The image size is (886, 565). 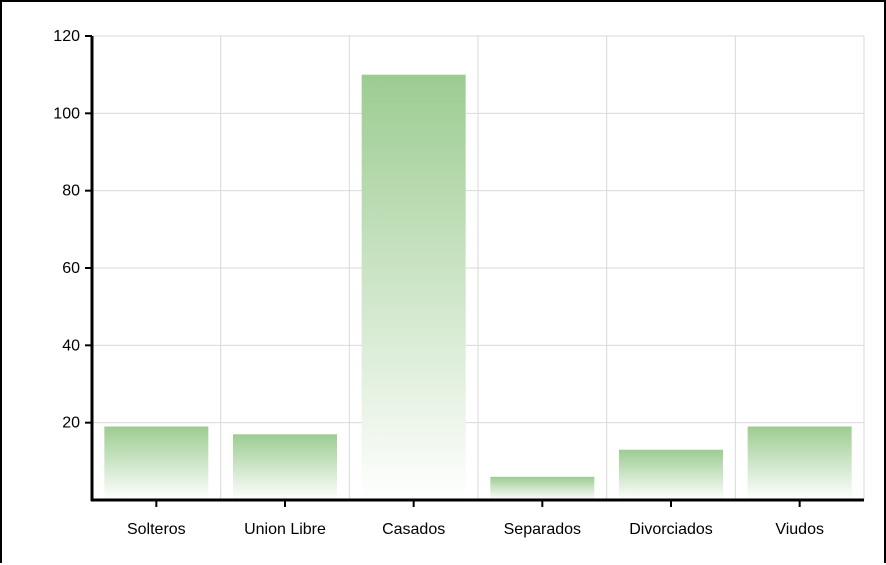 What do you see at coordinates (799, 529) in the screenshot?
I see `x-tick-label: Viudos` at bounding box center [799, 529].